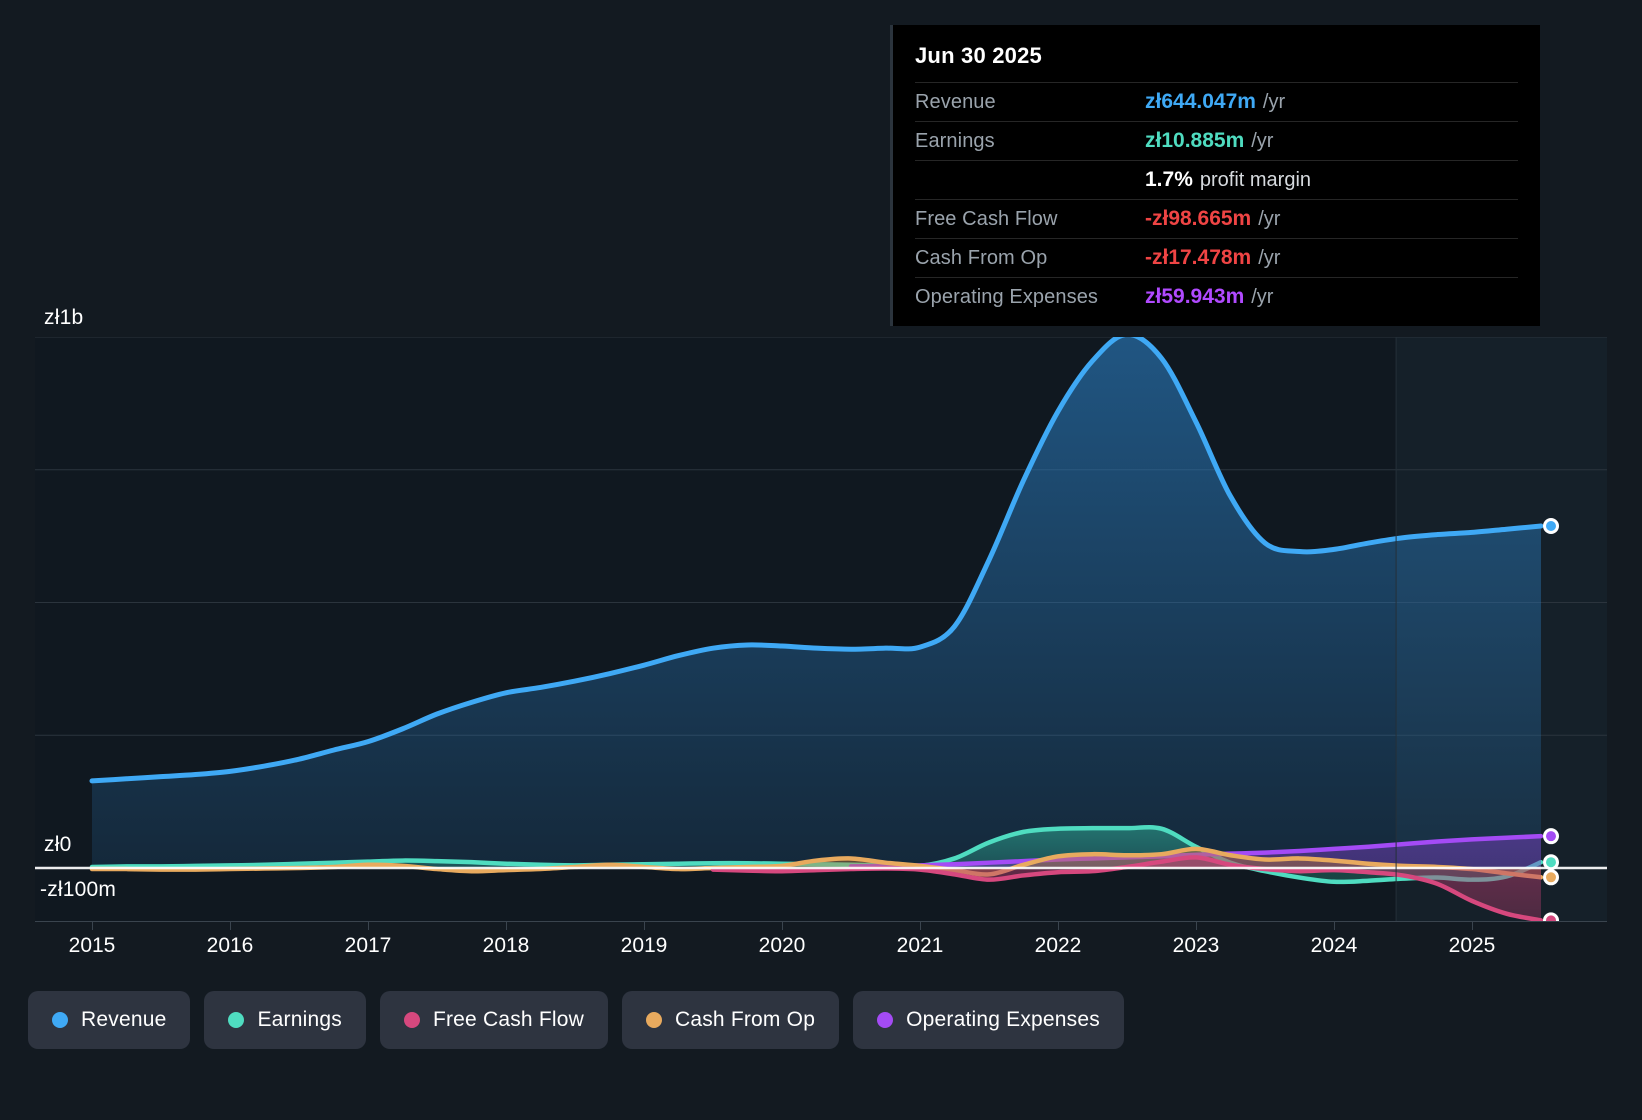  What do you see at coordinates (955, 102) in the screenshot?
I see `tooltip-row-label: Revenue` at bounding box center [955, 102].